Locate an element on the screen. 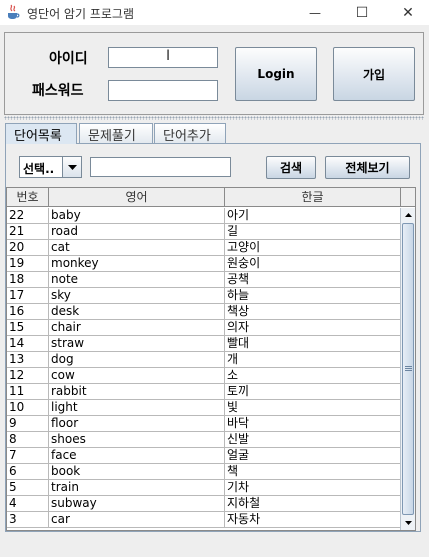 The image size is (429, 557). table-row: 10 light 빛 is located at coordinates (204, 408).